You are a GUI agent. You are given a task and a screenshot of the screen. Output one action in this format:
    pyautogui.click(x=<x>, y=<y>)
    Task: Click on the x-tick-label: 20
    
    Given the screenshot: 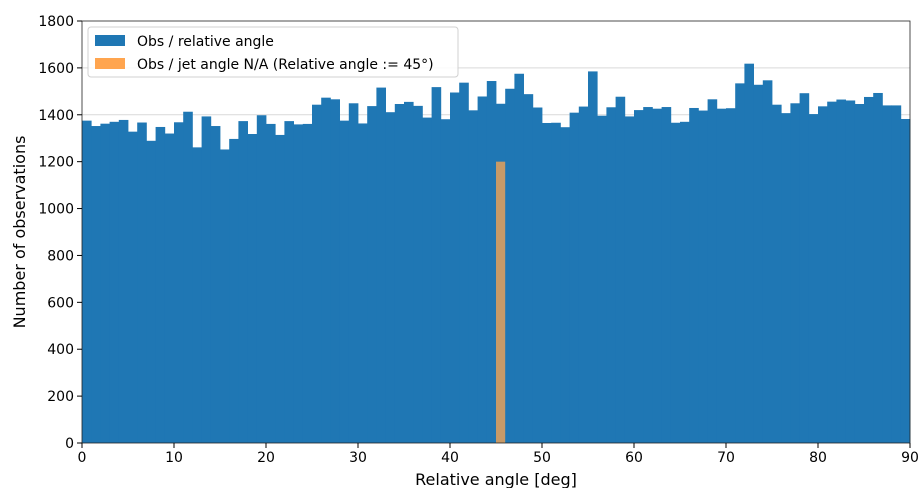 What is the action you would take?
    pyautogui.click(x=266, y=458)
    